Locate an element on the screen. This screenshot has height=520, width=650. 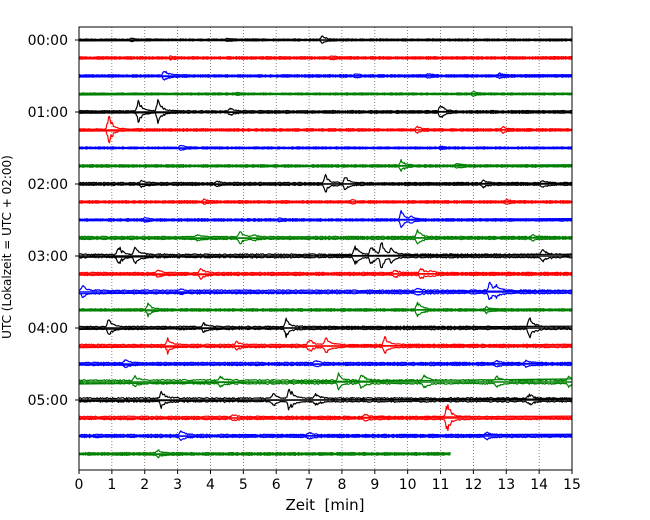
x-tick-label: 10 is located at coordinates (408, 485).